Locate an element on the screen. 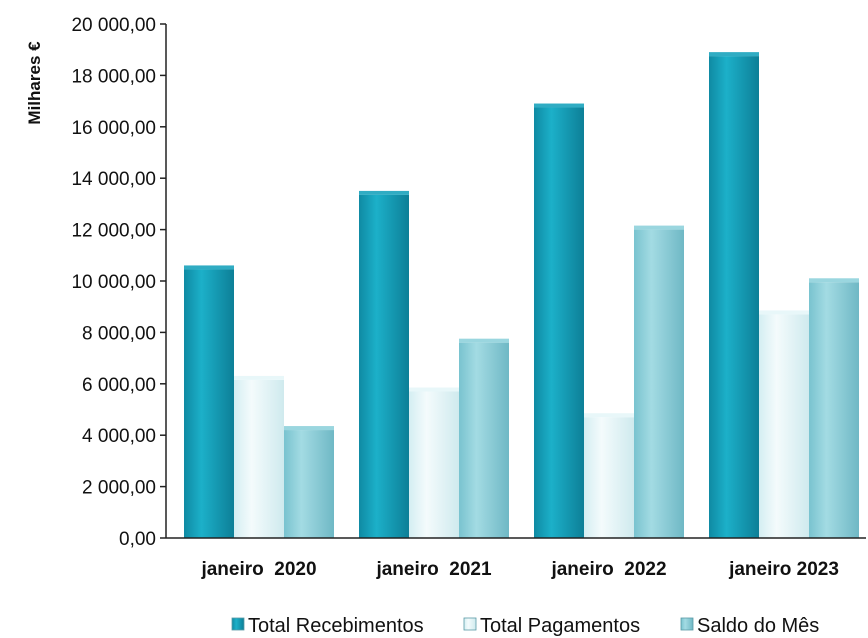  y-tick-label: 18 000,00 is located at coordinates (113, 76).